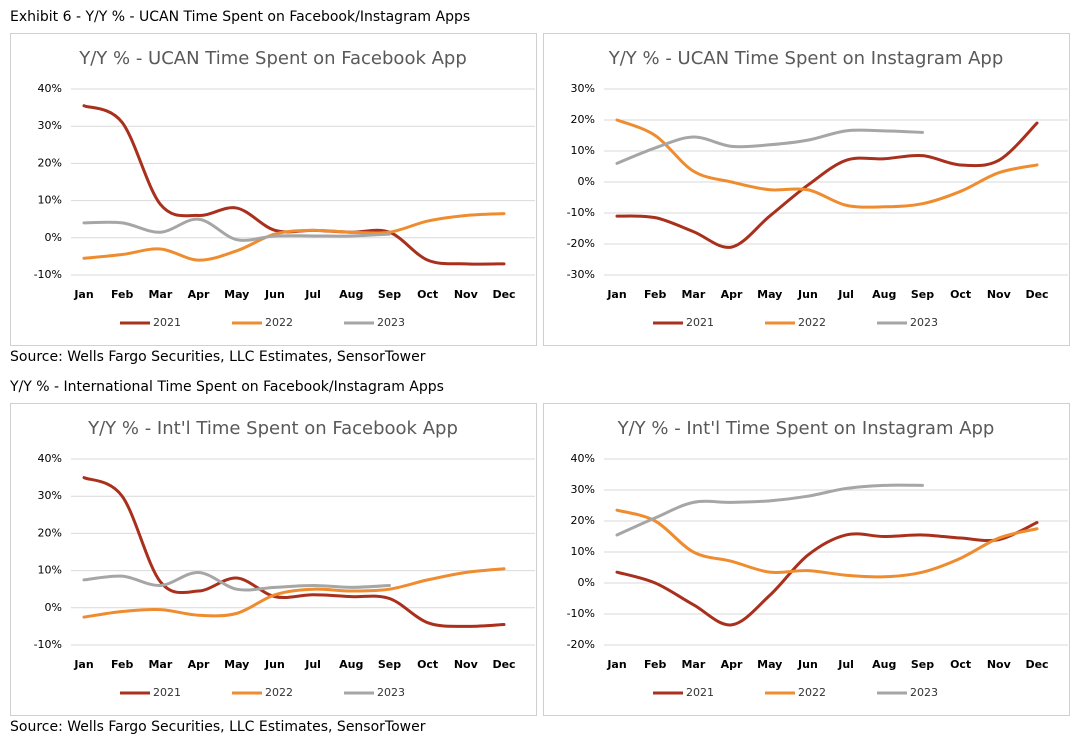  Describe the element at coordinates (272, 428) in the screenshot. I see `chart-title: Y/Y % - Int'l Time Spent on Facebook App` at that location.